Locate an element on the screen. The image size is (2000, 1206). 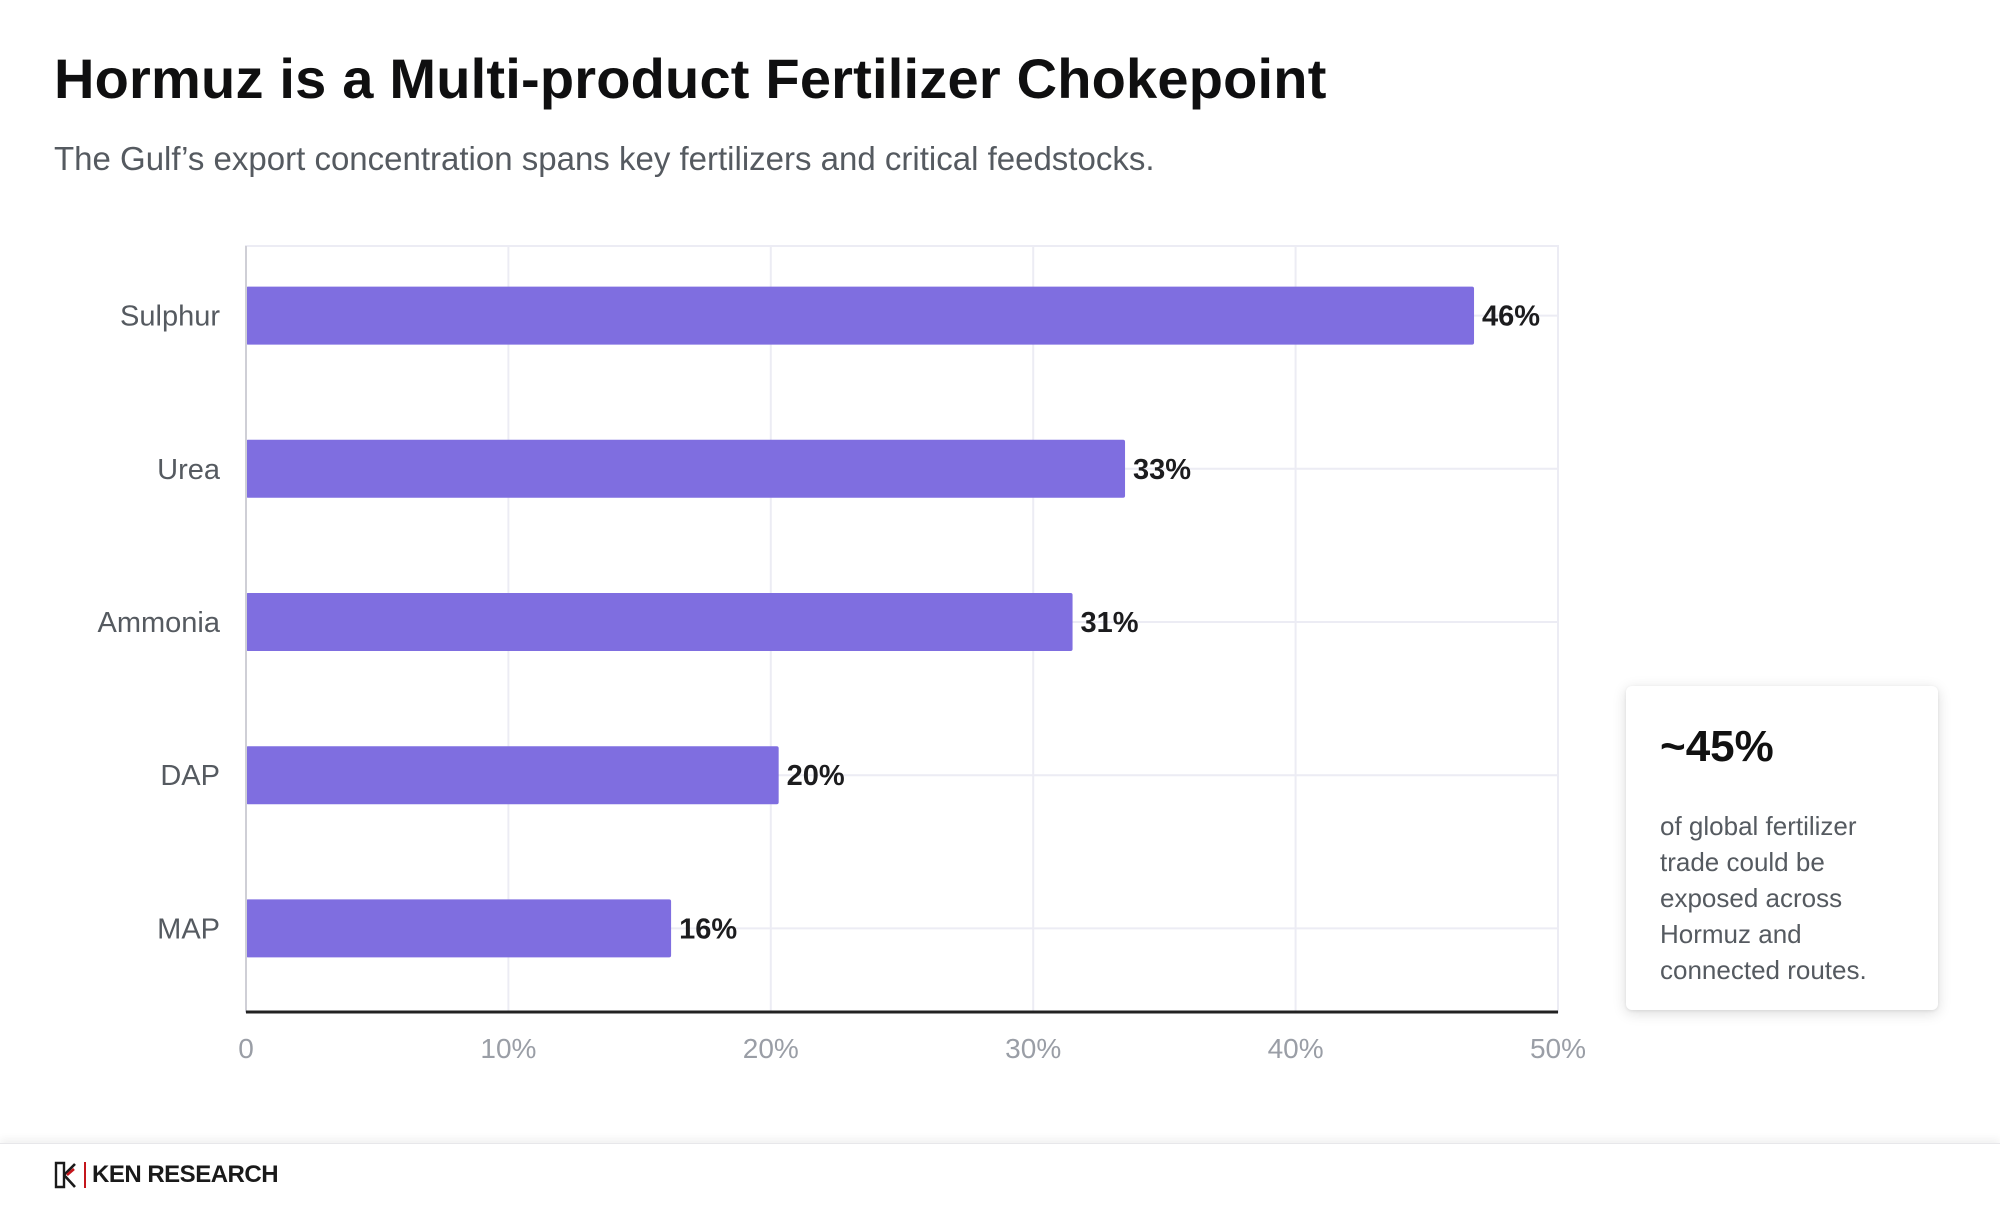
logo-text: KEN RESEARCH is located at coordinates (185, 1174).